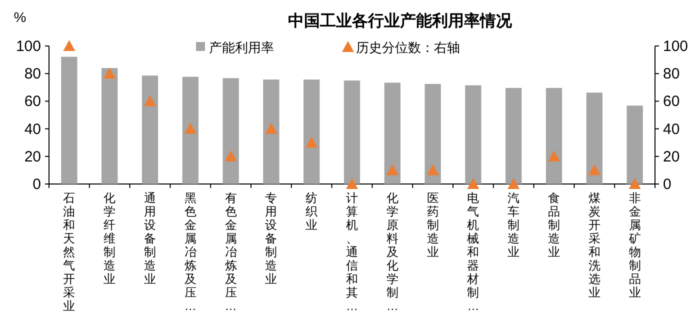 The width and height of the screenshot is (700, 326). What do you see at coordinates (400, 20) in the screenshot?
I see `chart-title: 中国工业各行业产能利用率情况` at bounding box center [400, 20].